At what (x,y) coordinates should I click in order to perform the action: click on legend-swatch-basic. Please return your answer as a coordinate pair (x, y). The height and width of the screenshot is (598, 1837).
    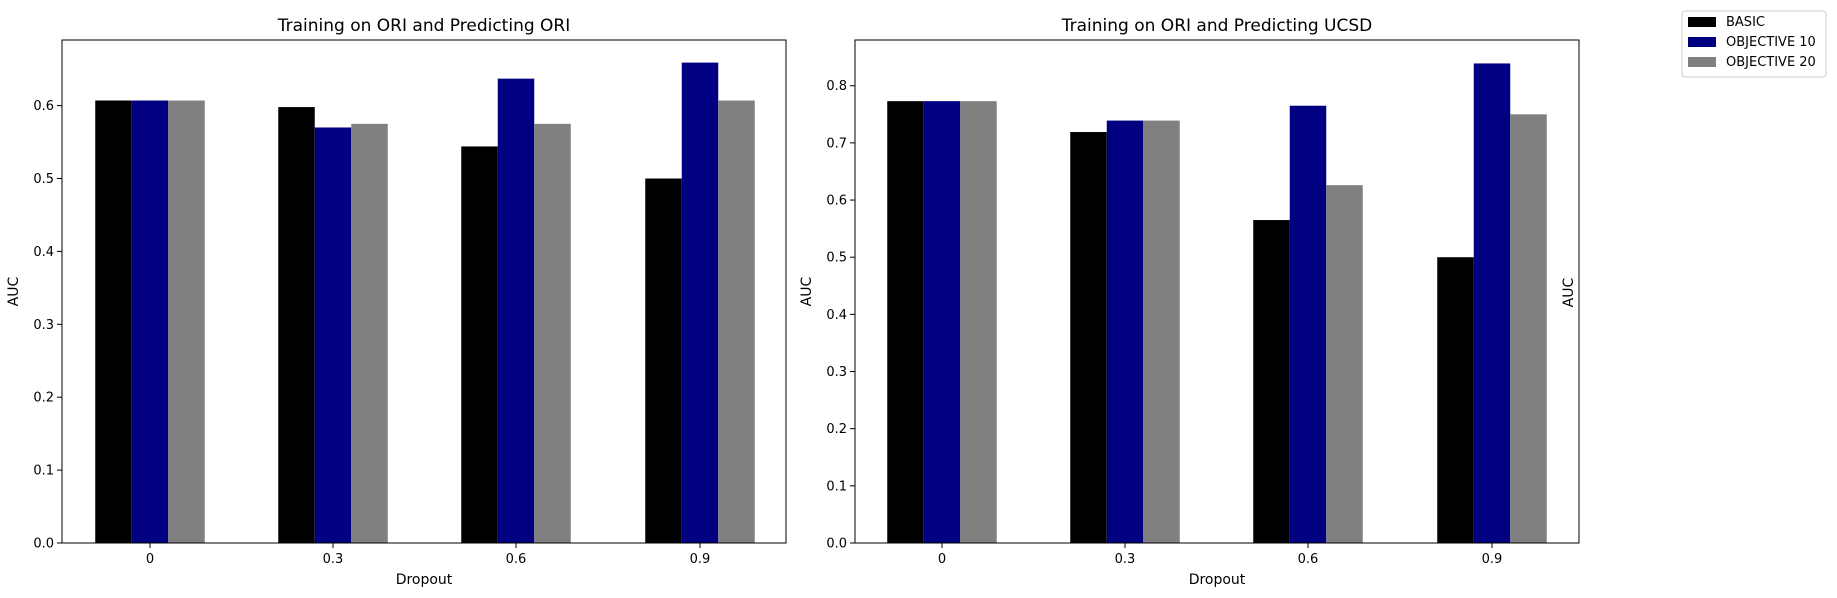
    Looking at the image, I should click on (1702, 22).